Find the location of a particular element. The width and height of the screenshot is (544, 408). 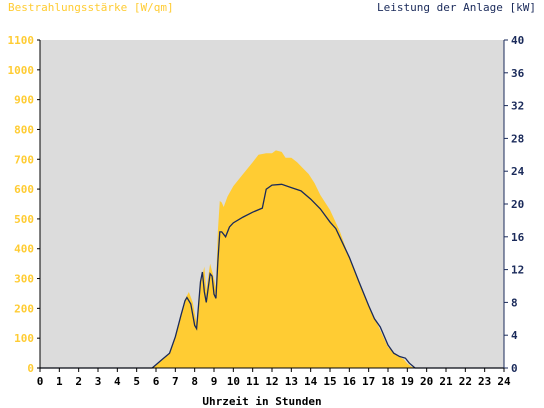

right-axis-title: Leistung der Anlage [kW] is located at coordinates (456, 7).